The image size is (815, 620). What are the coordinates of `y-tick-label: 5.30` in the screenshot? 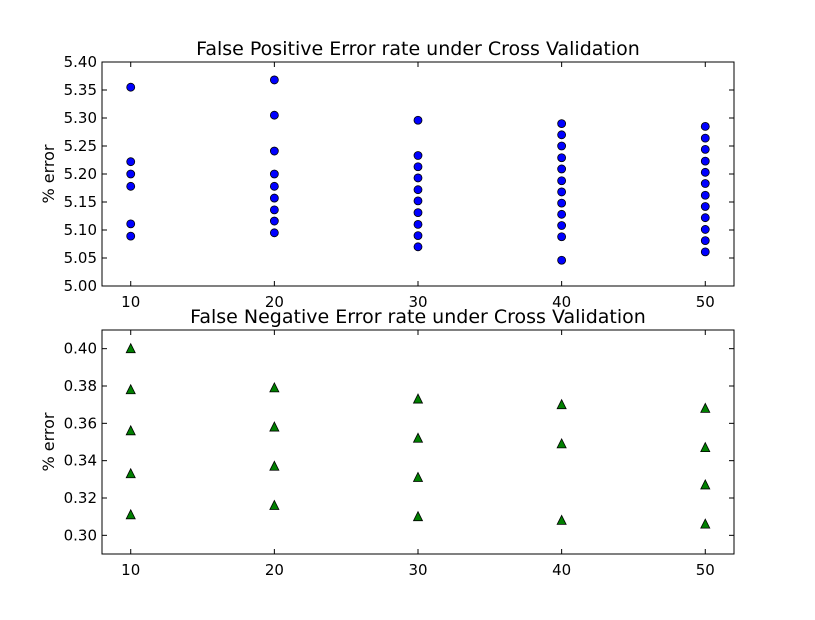 It's located at (80, 118).